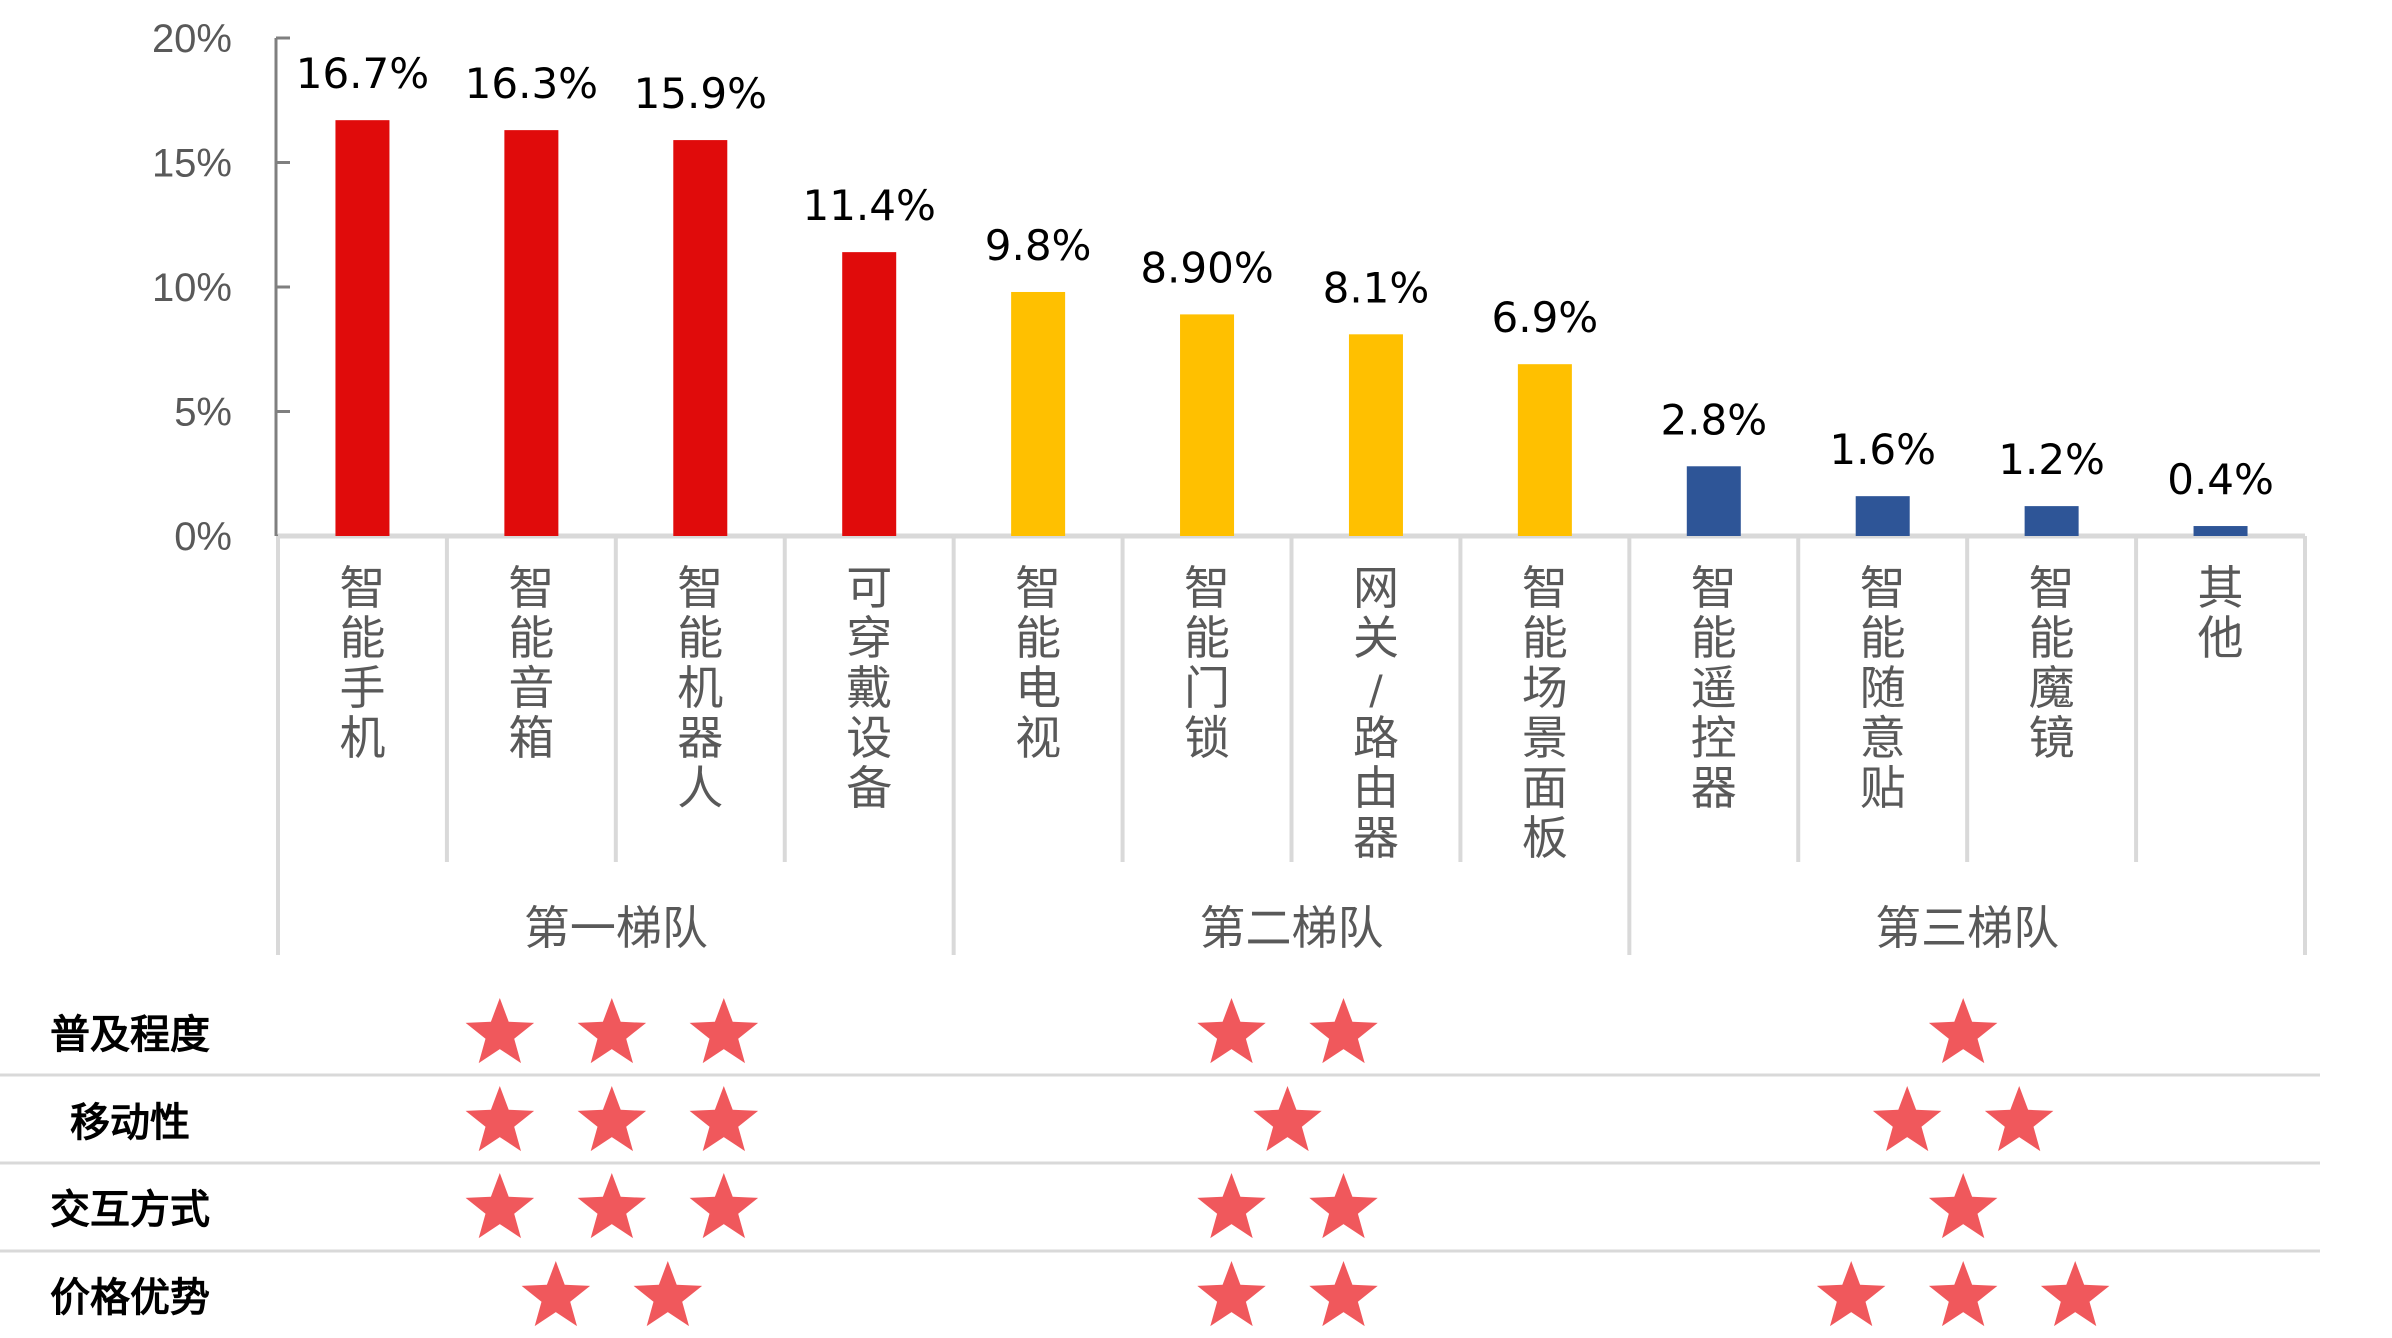 The image size is (2392, 1338). What do you see at coordinates (868, 205) in the screenshot?
I see `data-label: 11.4%` at bounding box center [868, 205].